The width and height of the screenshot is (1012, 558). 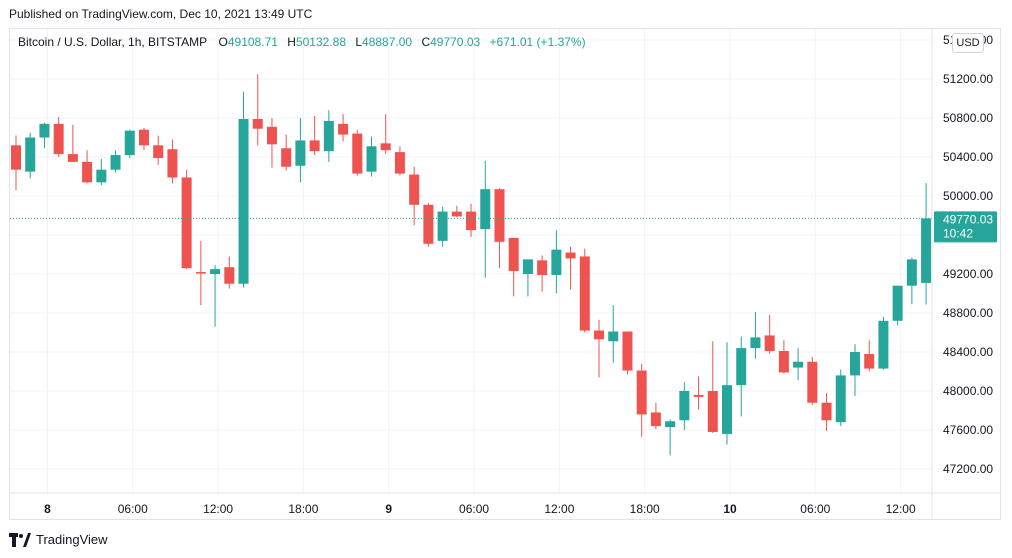 I want to click on open-label: O, so click(x=223, y=42).